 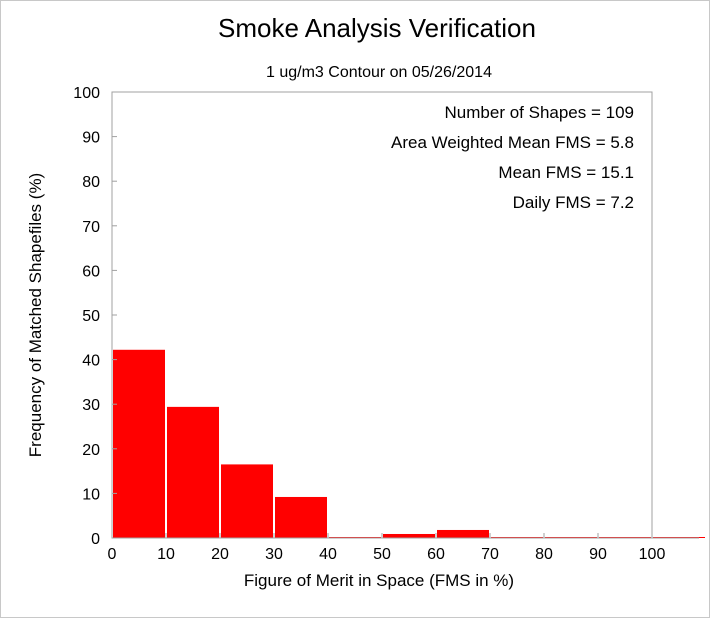 I want to click on x-tick-label-8: 80, so click(x=544, y=554).